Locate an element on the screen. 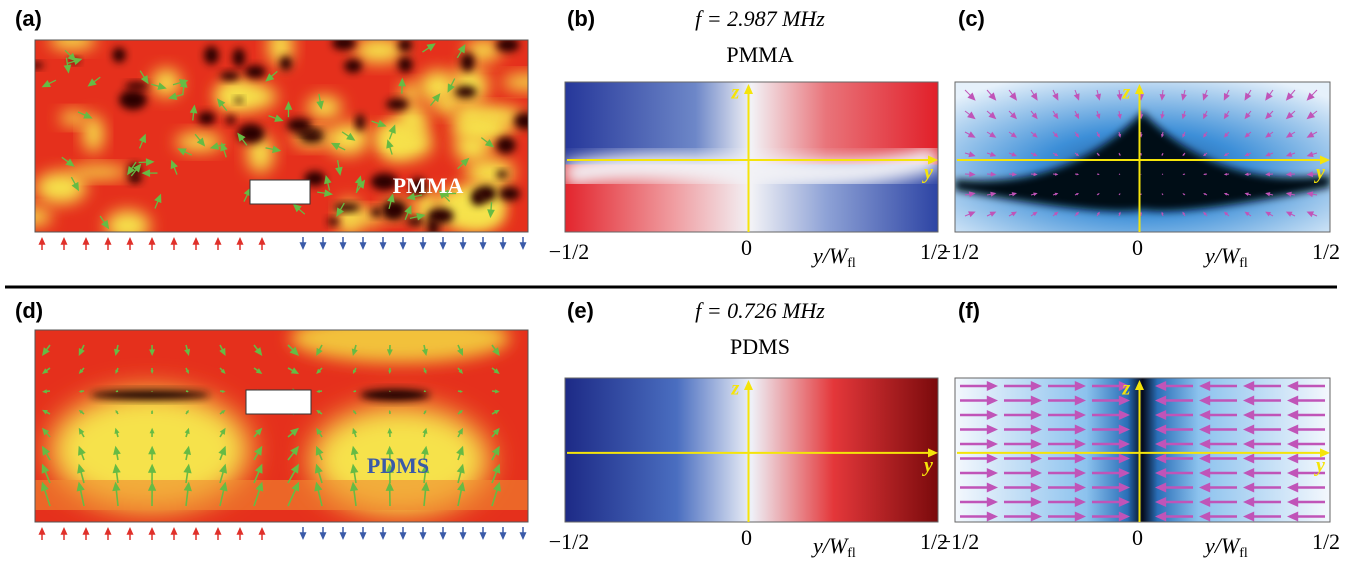  panel-label: (c) is located at coordinates (971, 18).